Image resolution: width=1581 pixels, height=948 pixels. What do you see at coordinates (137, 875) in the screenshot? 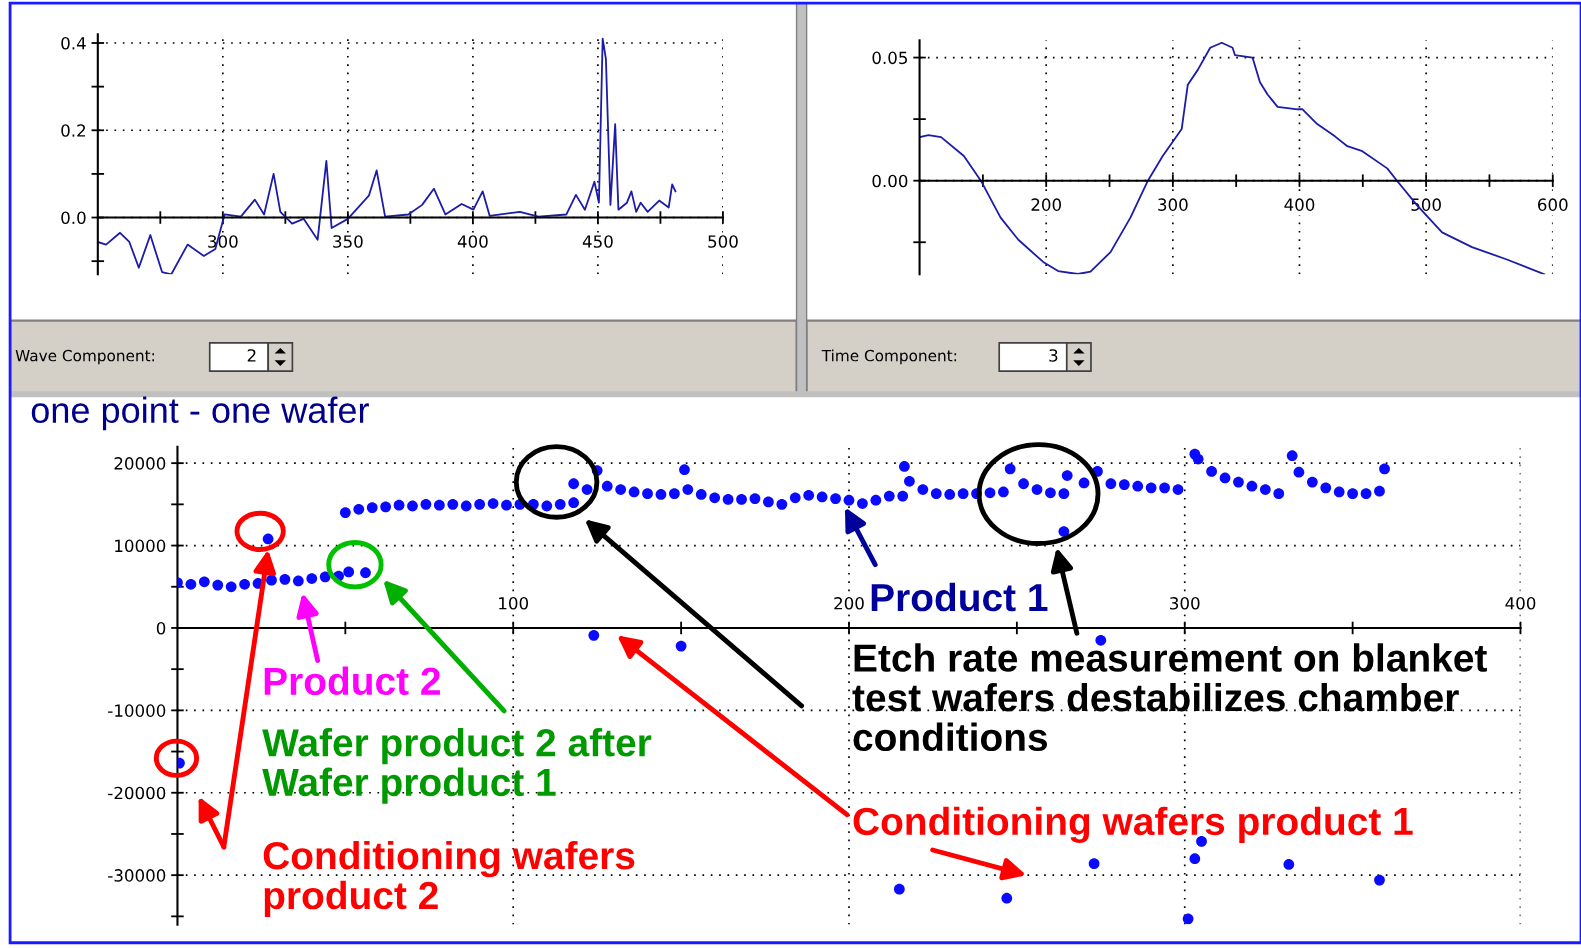
I see `y-tick-label: -30000` at bounding box center [137, 875].